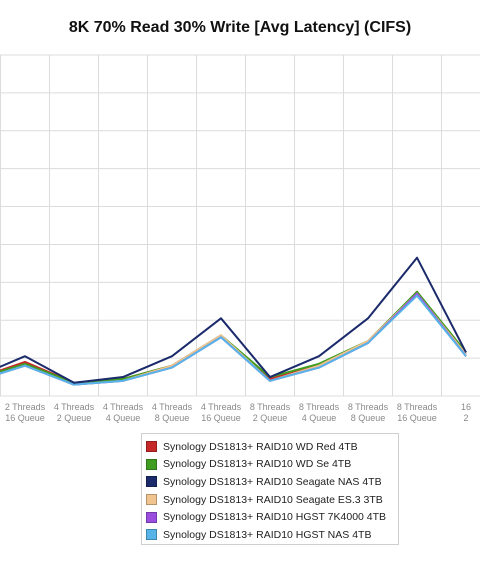 This screenshot has height=575, width=480. What do you see at coordinates (267, 534) in the screenshot?
I see `legend-label: Synology DS1813+ RAID10 HGST NAS 4TB` at bounding box center [267, 534].